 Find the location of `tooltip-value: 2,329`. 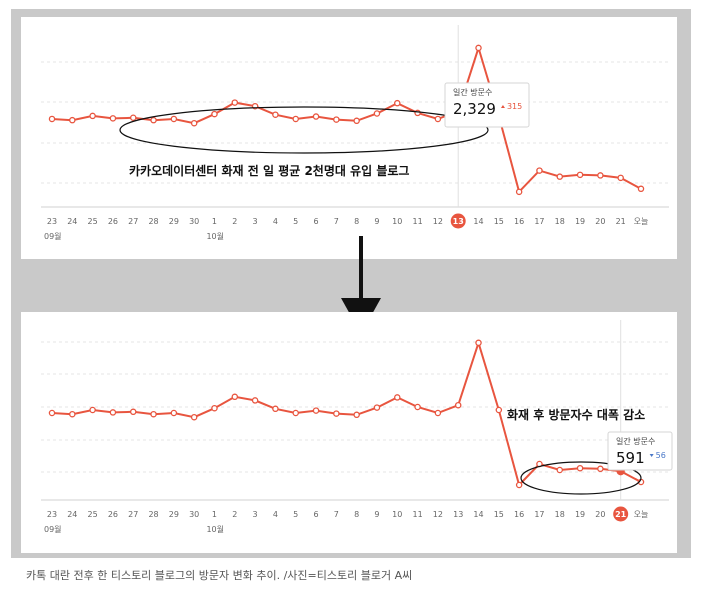

tooltip-value: 2,329 is located at coordinates (474, 109).